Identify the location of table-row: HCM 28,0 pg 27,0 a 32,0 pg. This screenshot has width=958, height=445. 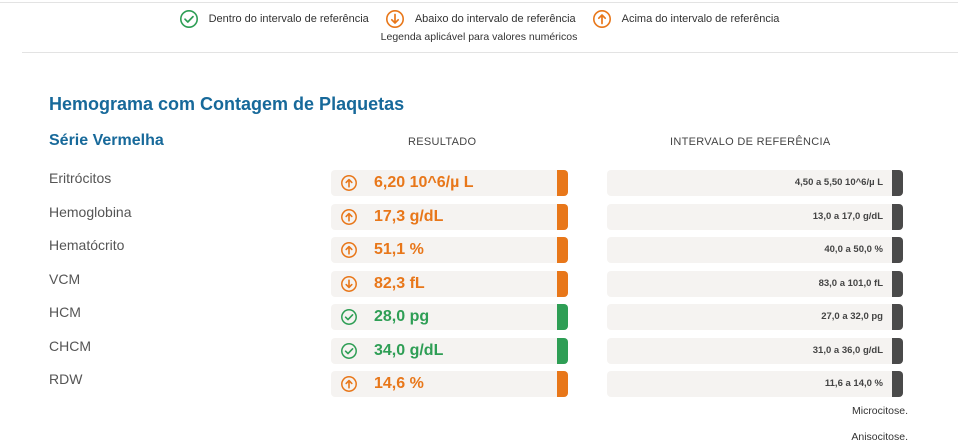
(479, 317).